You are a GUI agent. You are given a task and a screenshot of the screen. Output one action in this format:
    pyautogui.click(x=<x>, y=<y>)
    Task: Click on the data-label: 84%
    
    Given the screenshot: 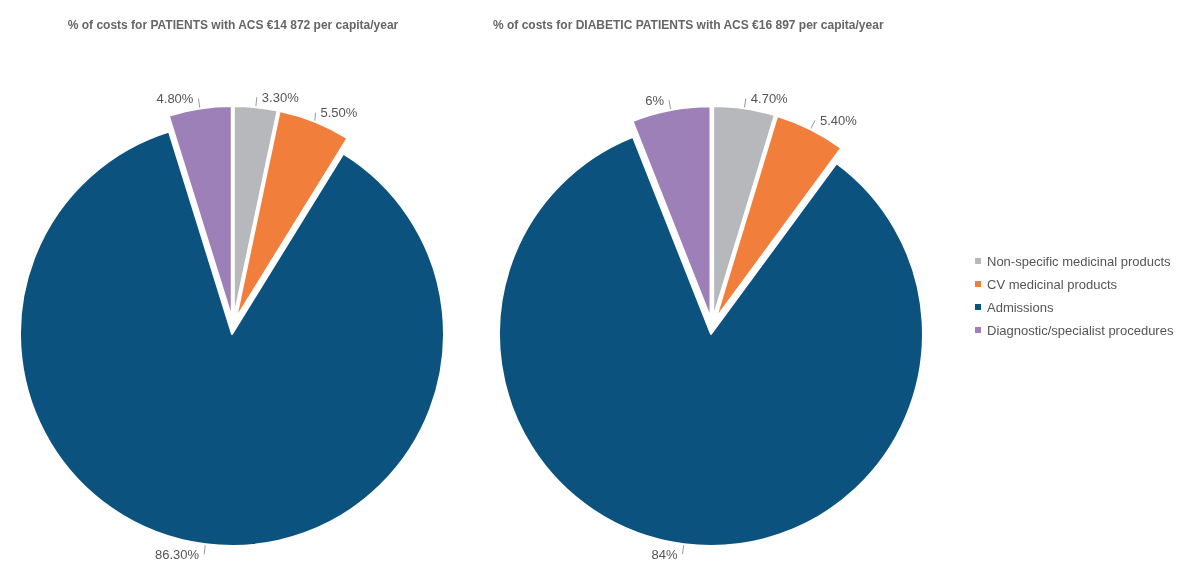 What is the action you would take?
    pyautogui.click(x=664, y=554)
    